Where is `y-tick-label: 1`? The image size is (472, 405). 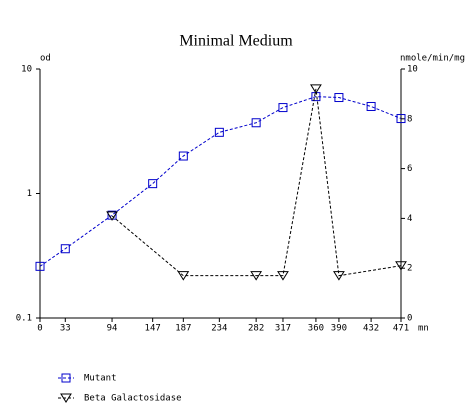 y-tick-label: 1 is located at coordinates (29, 194).